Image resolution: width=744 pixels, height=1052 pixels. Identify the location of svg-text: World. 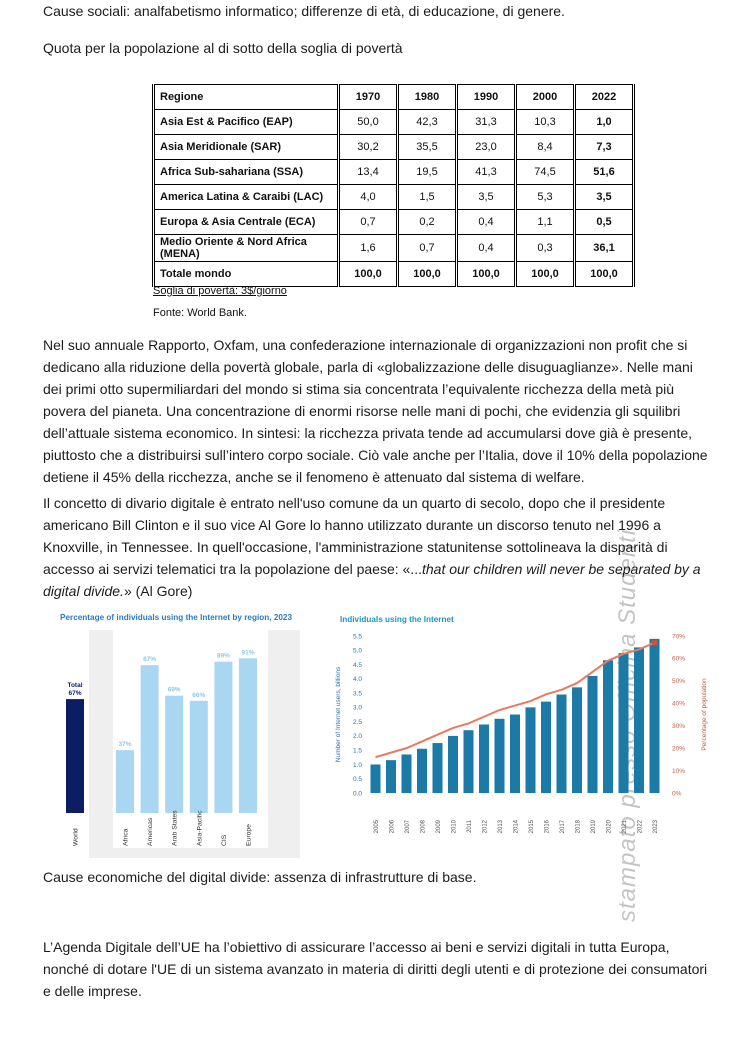
(76, 837).